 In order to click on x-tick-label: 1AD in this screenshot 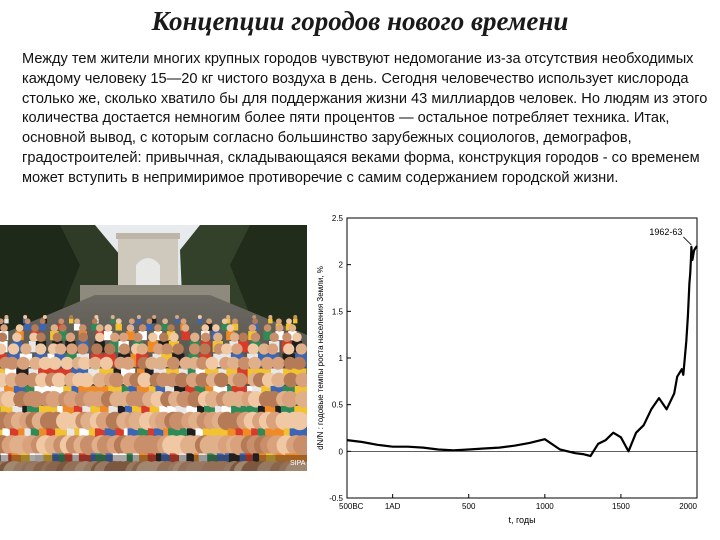, I will do `click(393, 506)`.